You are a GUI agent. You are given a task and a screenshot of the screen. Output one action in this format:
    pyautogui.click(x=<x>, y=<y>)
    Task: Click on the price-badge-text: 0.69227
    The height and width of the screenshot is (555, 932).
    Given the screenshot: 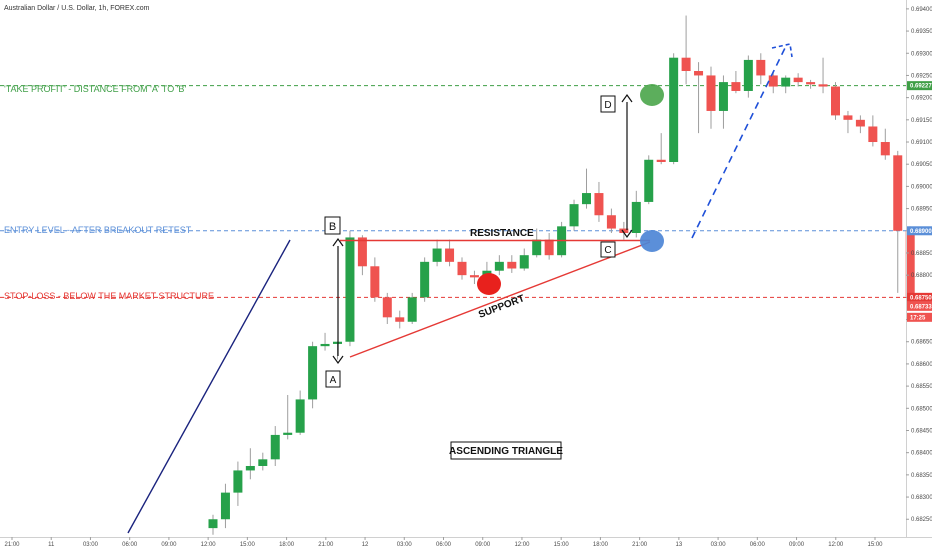 What is the action you would take?
    pyautogui.click(x=921, y=87)
    